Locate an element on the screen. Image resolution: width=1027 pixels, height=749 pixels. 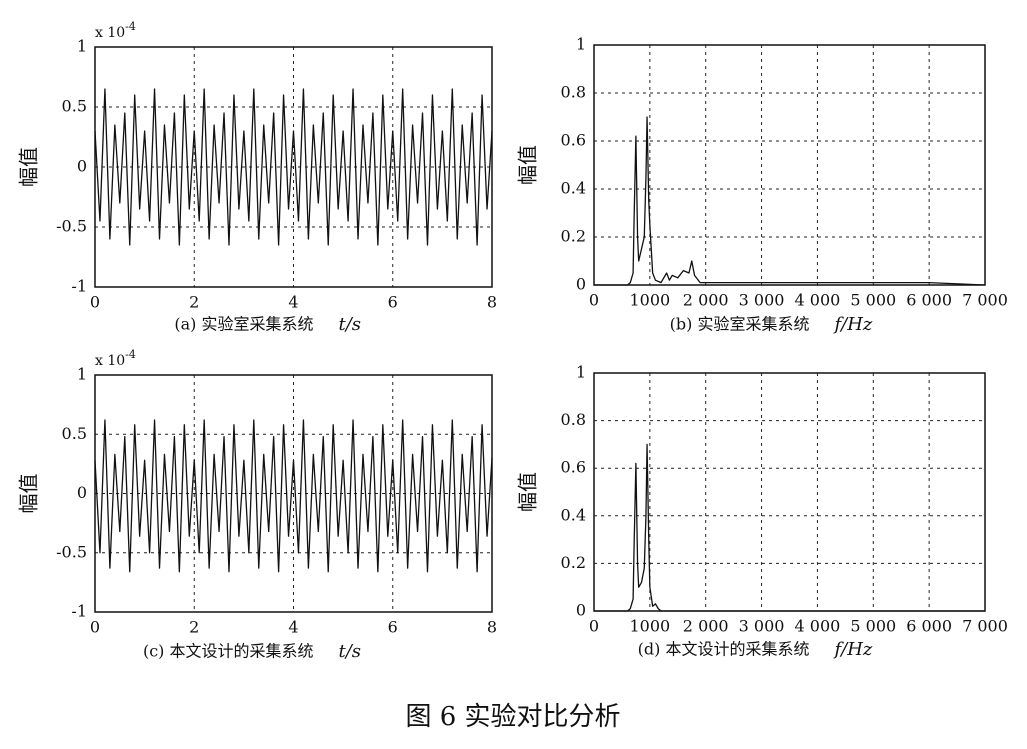
subplot-caption: (a) 实验室采集系统 is located at coordinates (243, 324).